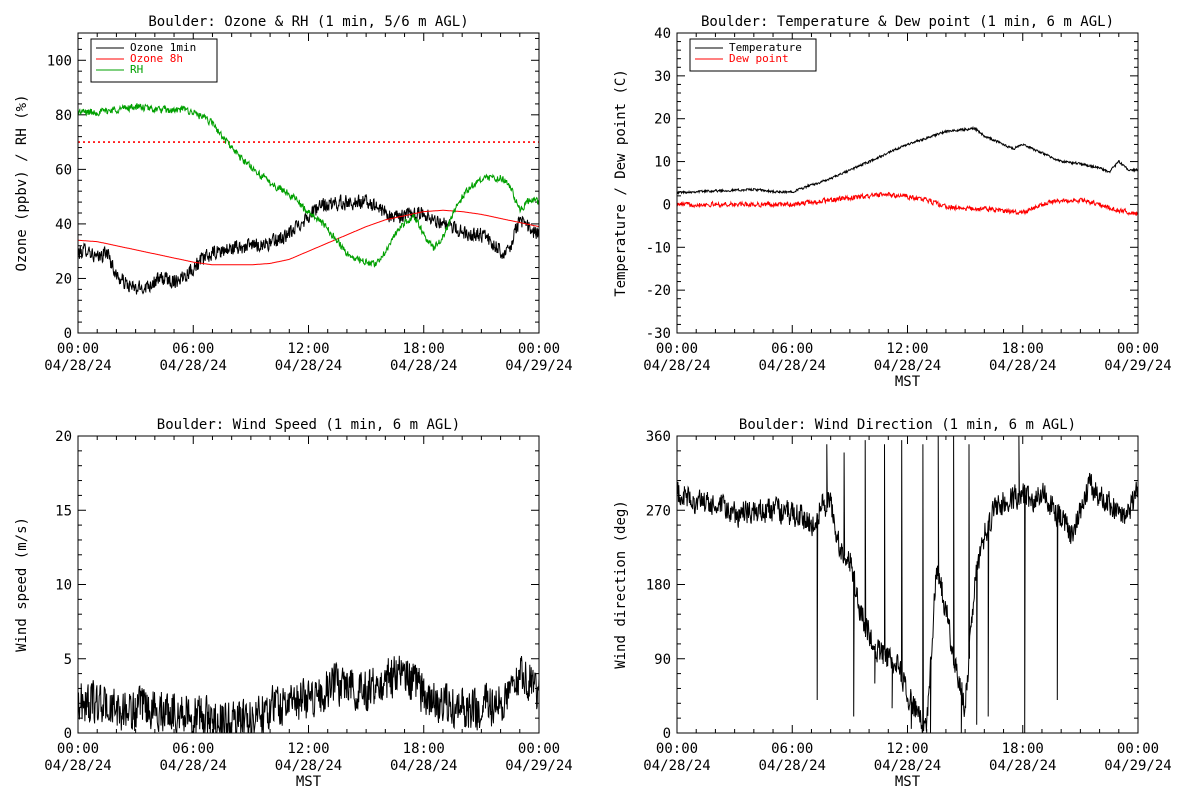 The image size is (1200, 800). What do you see at coordinates (68, 660) in the screenshot?
I see `y-tick-label: 5` at bounding box center [68, 660].